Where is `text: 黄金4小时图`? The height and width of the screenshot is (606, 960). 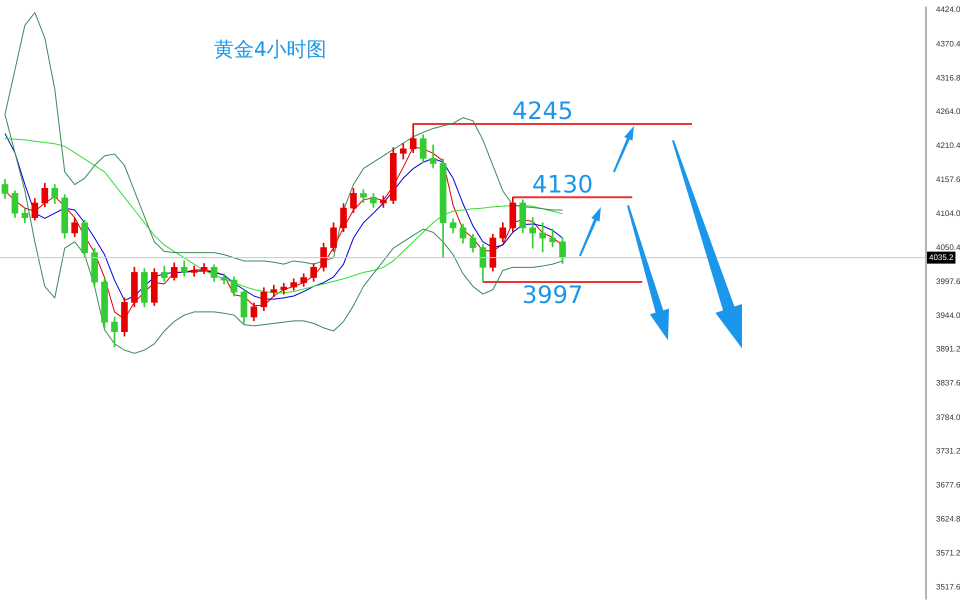
text: 黄金4小时图 is located at coordinates (270, 49).